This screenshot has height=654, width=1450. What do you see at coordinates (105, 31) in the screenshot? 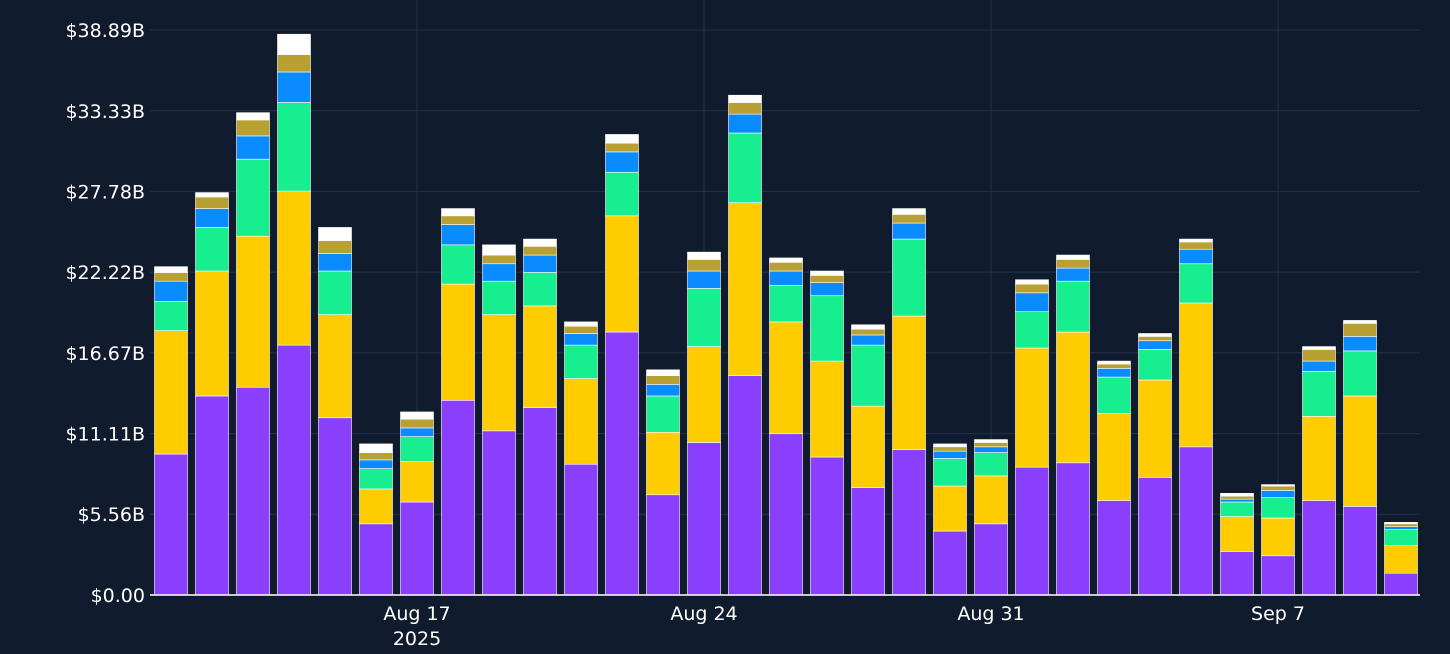
I see `y-tick-label: $38.89B` at bounding box center [105, 31].